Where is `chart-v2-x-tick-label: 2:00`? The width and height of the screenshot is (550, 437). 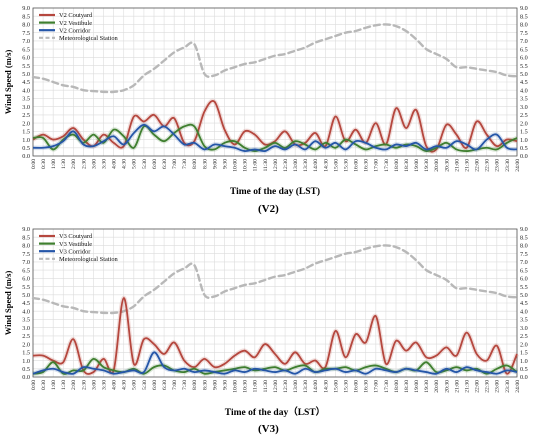
chart-v2-x-tick-label: 2:00 is located at coordinates (74, 164).